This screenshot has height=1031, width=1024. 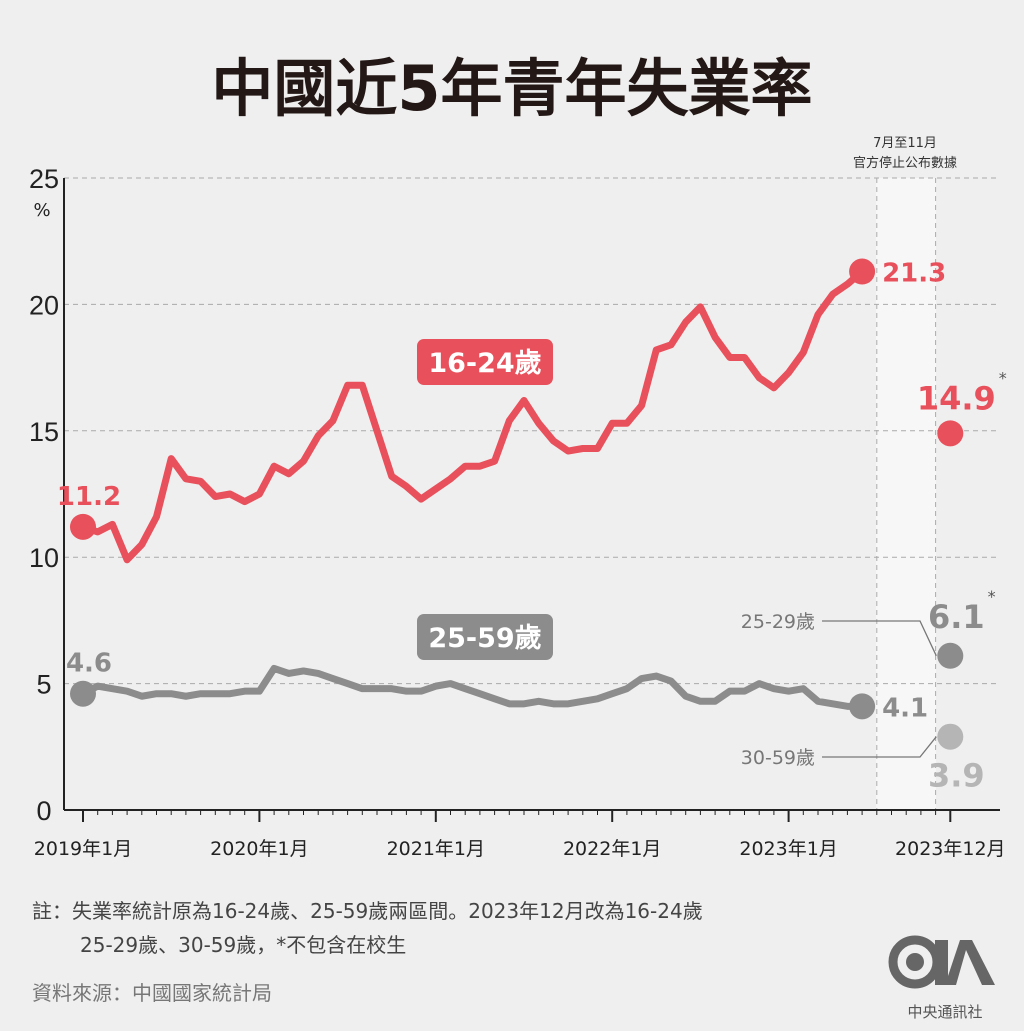 What do you see at coordinates (905, 708) in the screenshot?
I see `series-end-label: 4.1` at bounding box center [905, 708].